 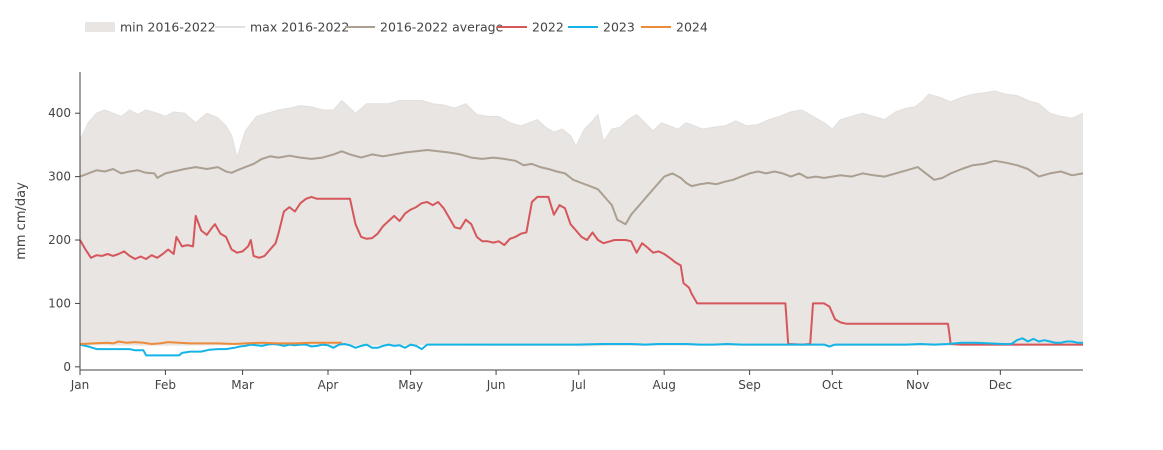 I want to click on y-tick-label: 0, so click(x=67, y=367).